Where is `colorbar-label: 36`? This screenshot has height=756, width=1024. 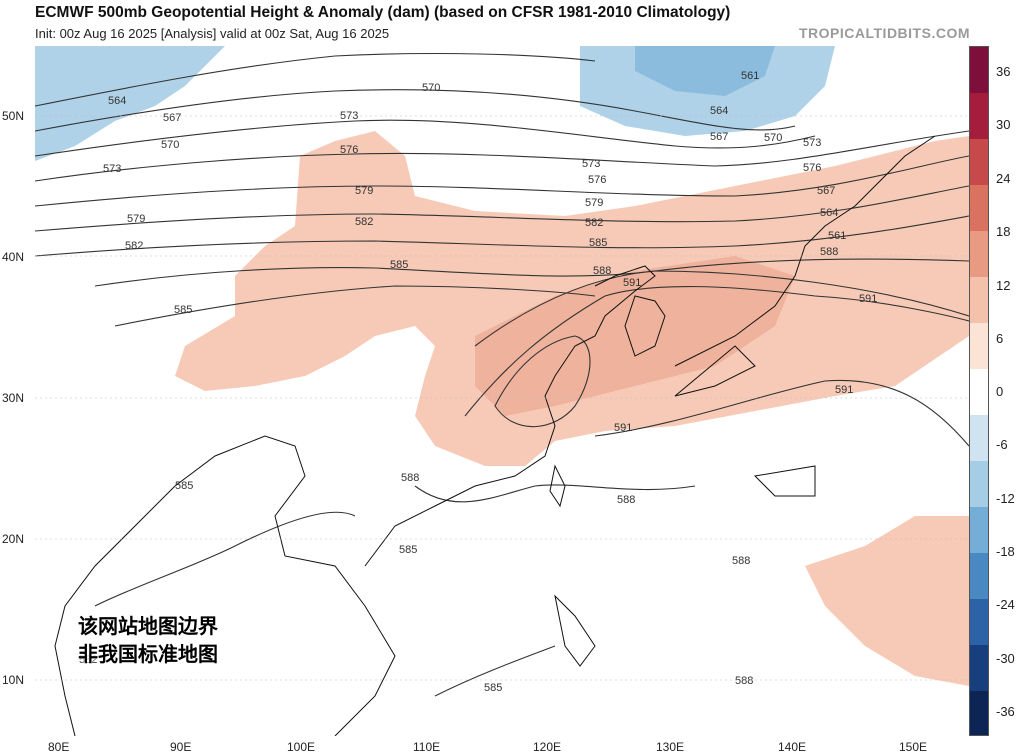
colorbar-label: 36 is located at coordinates (1003, 71).